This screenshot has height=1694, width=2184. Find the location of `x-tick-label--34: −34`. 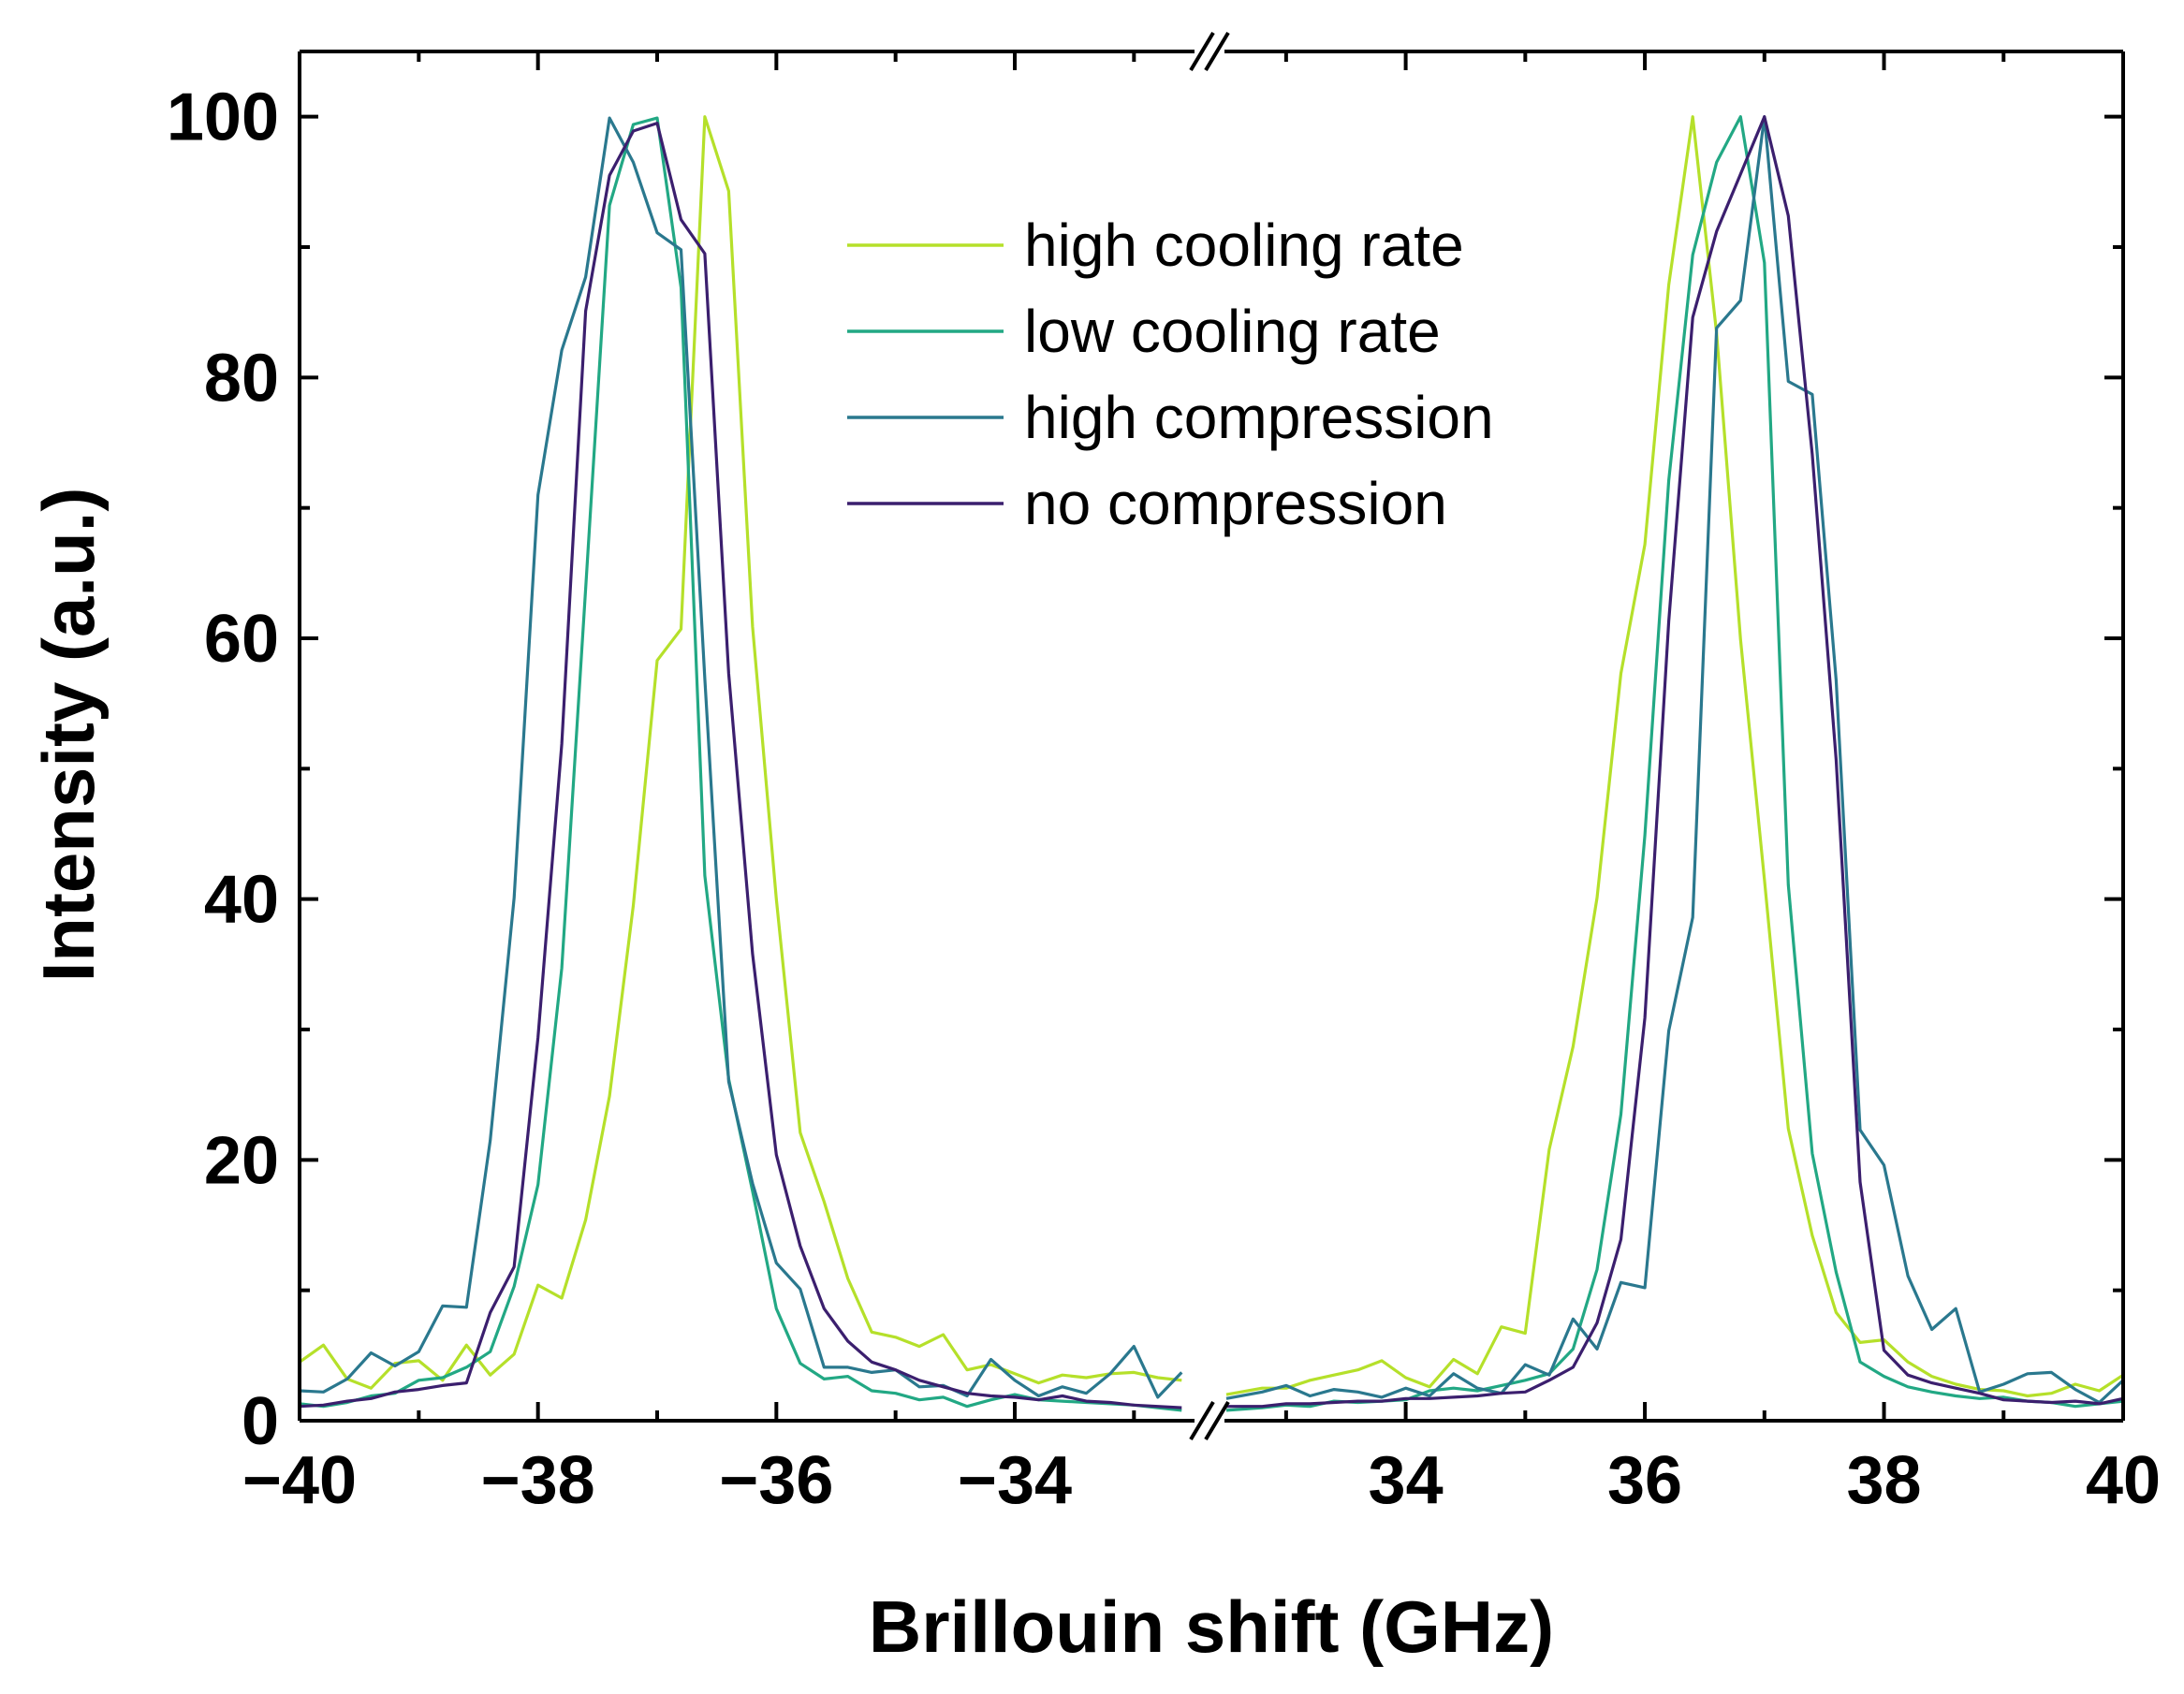

x-tick-label--34: −34 is located at coordinates (1015, 1480).